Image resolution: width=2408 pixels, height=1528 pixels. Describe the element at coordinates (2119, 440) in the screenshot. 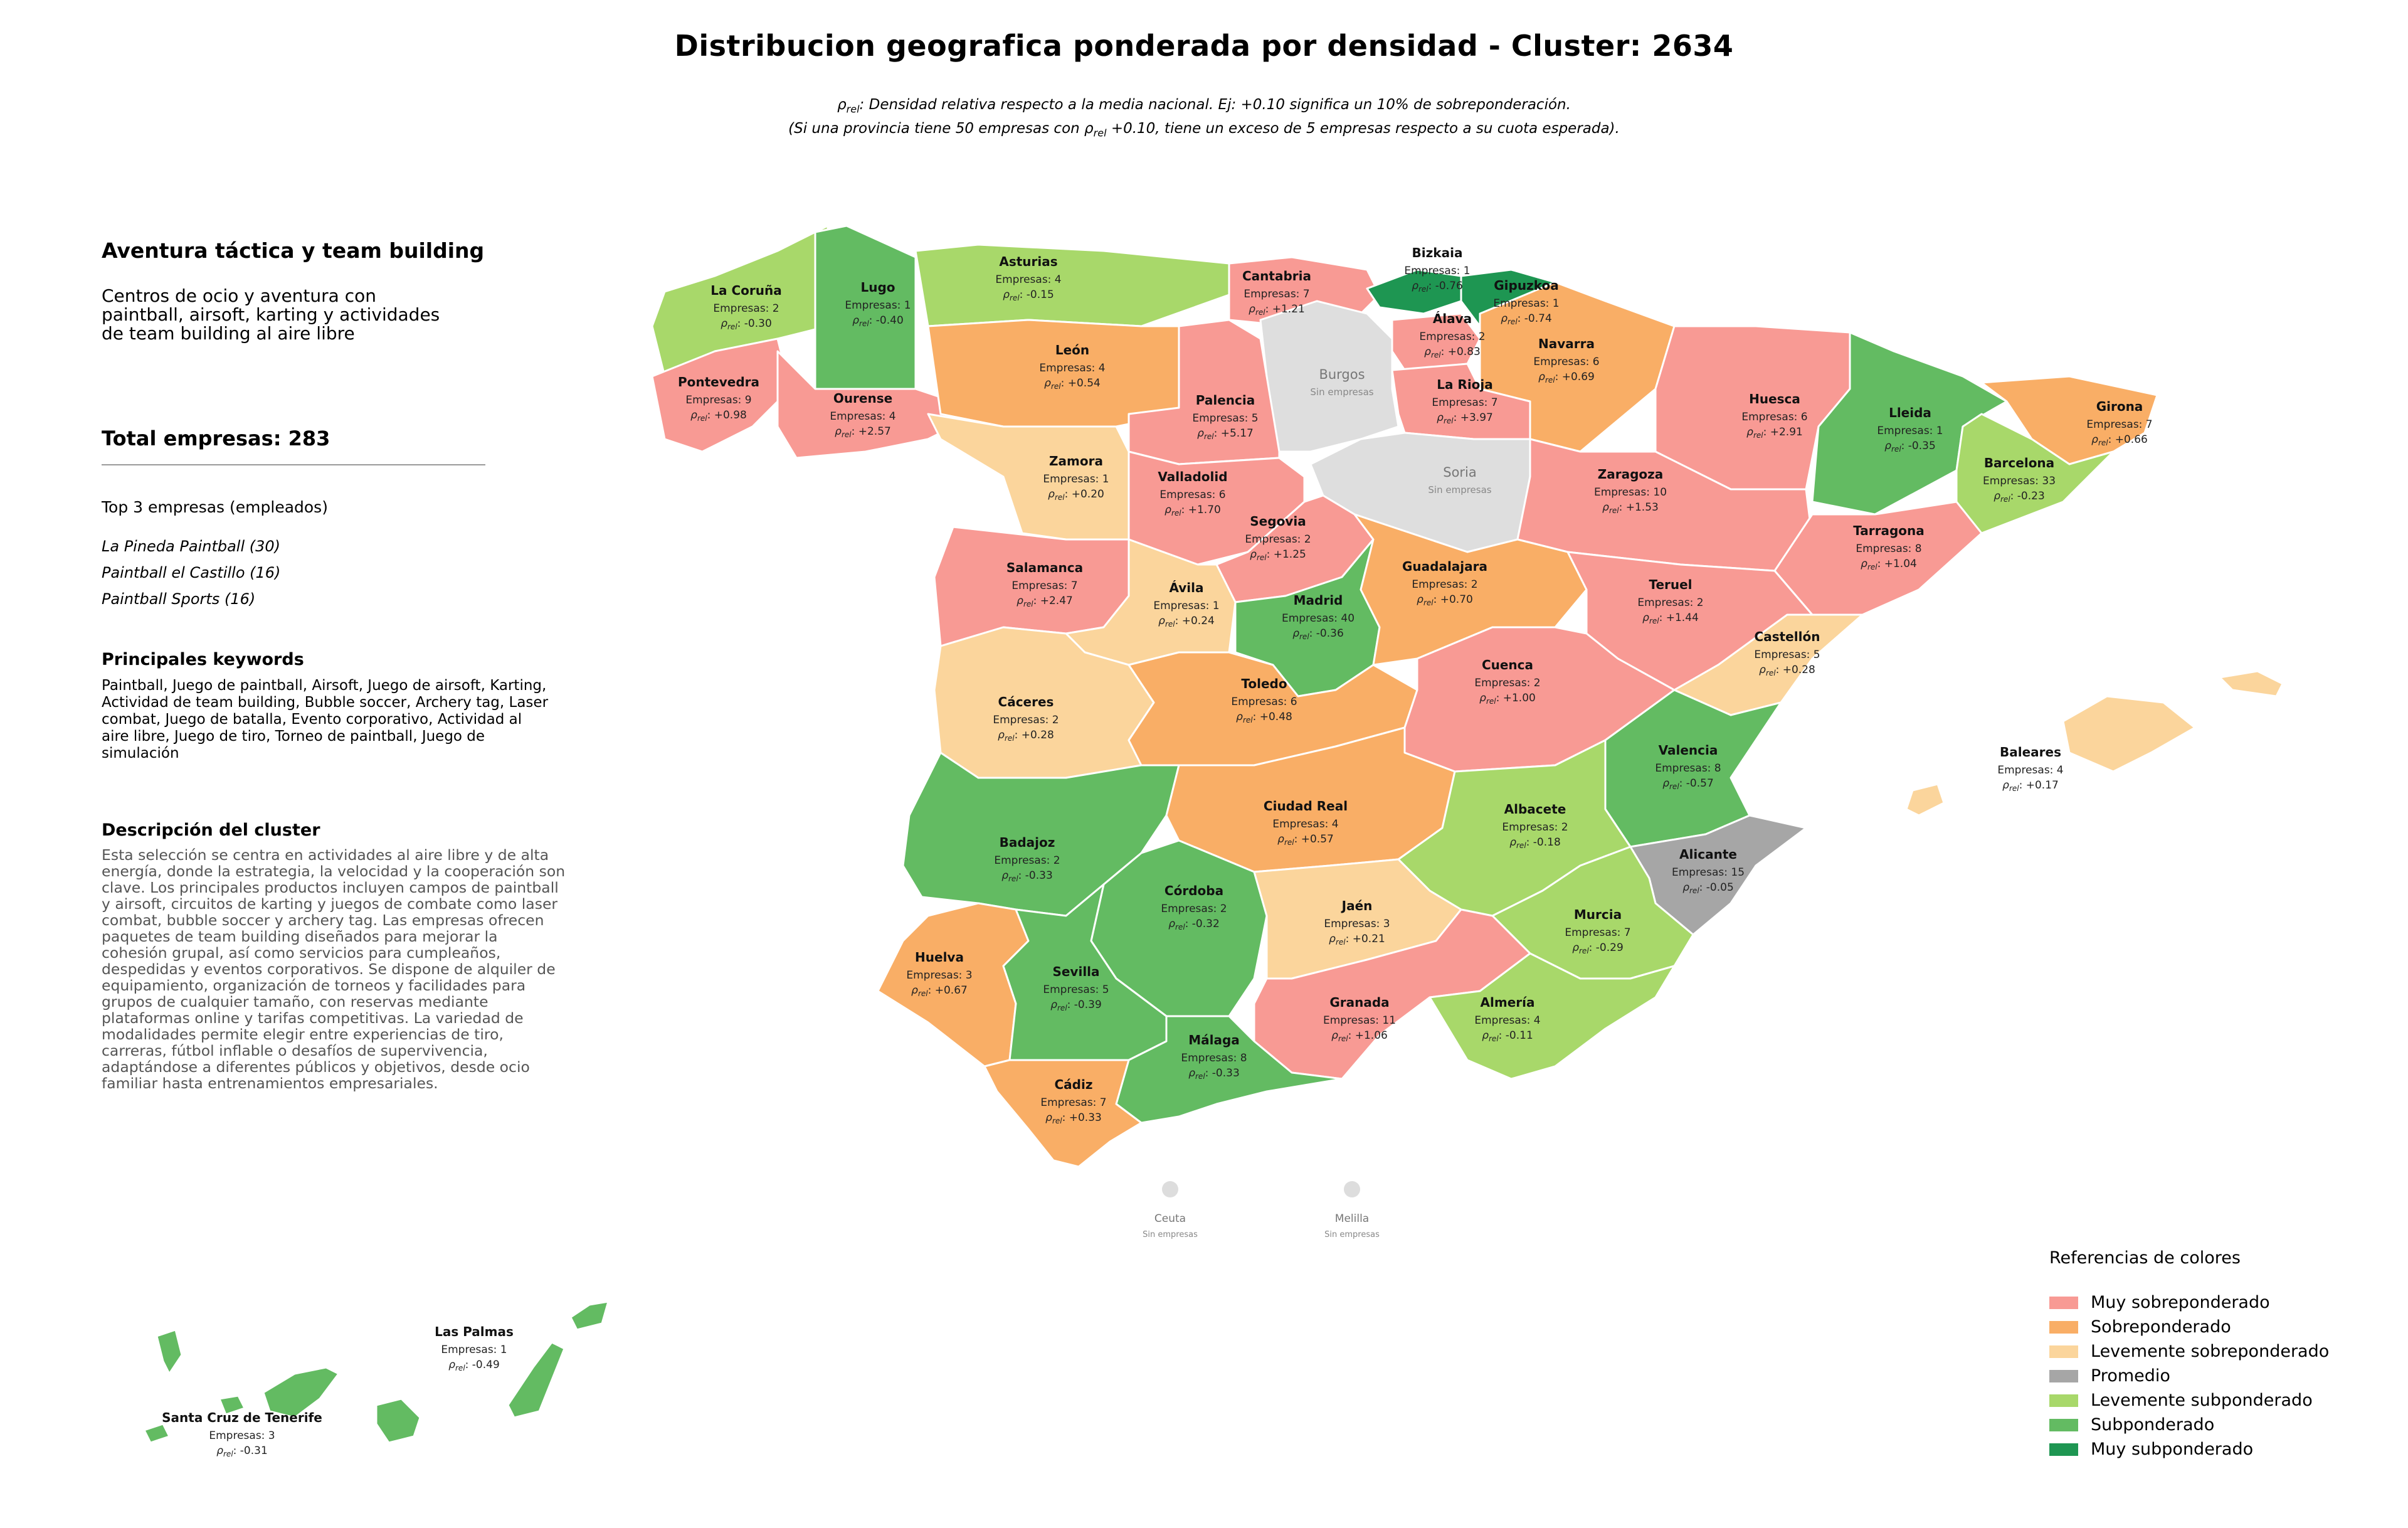

I see `rho-girona: ρrel: +0.66` at that location.